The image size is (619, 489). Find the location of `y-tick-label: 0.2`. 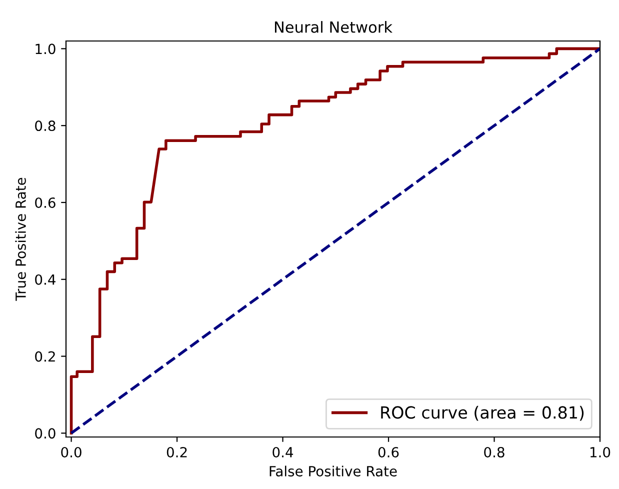

y-tick-label: 0.2 is located at coordinates (45, 356).